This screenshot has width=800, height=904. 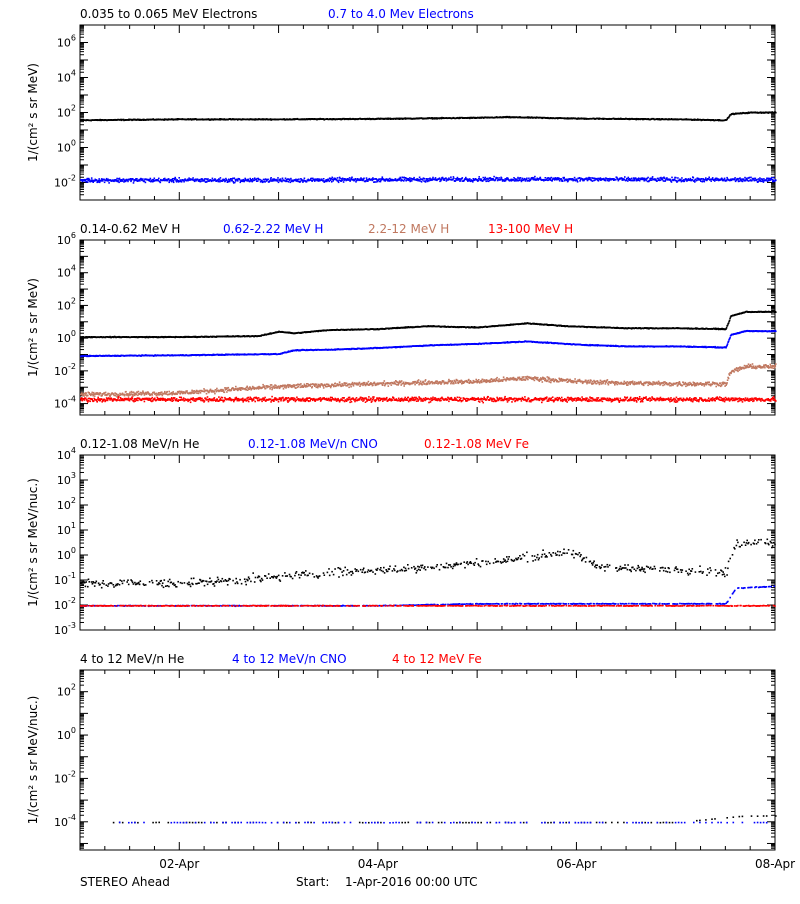 I want to click on y-tick-label-electrons-2: 10², so click(x=66, y=112).